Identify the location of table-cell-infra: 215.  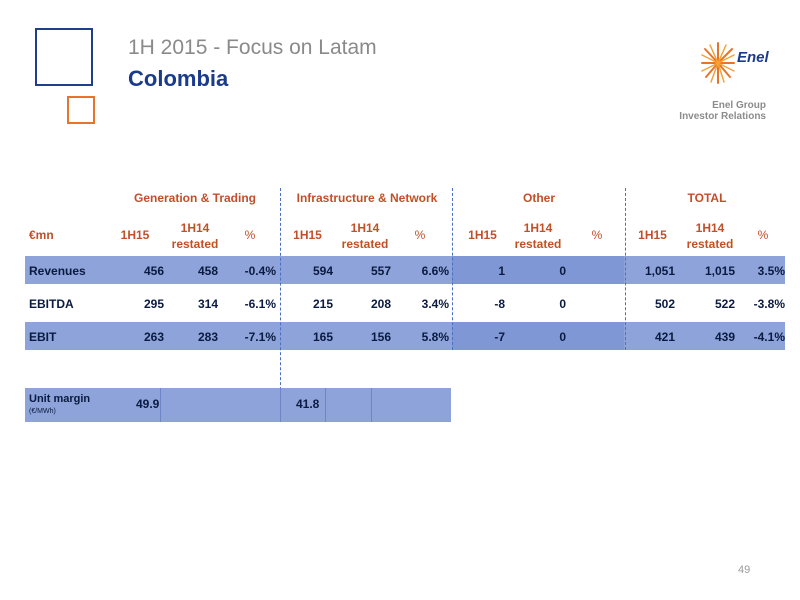
(322, 304).